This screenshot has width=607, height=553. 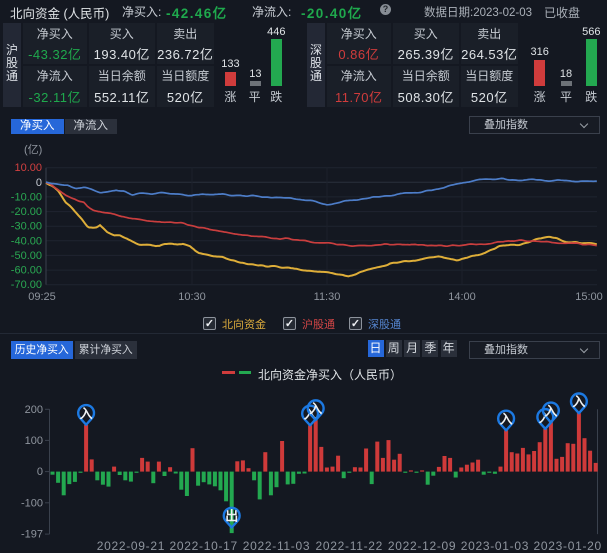 I want to click on svg-text: 10:30, so click(x=192, y=297).